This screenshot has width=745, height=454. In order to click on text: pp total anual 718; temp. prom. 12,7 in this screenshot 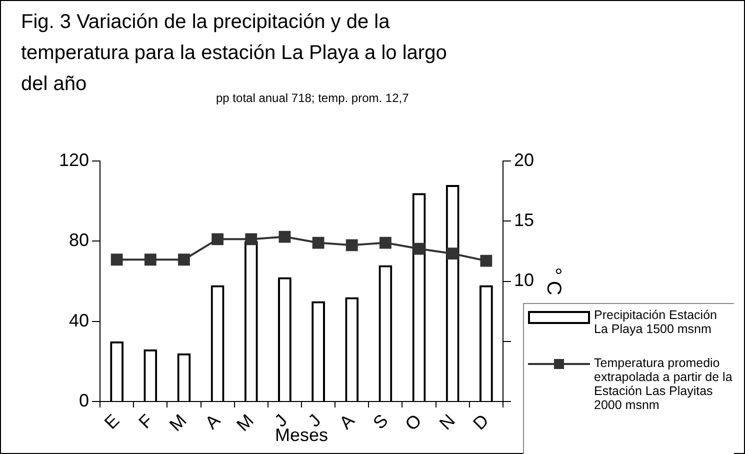, I will do `click(312, 98)`.